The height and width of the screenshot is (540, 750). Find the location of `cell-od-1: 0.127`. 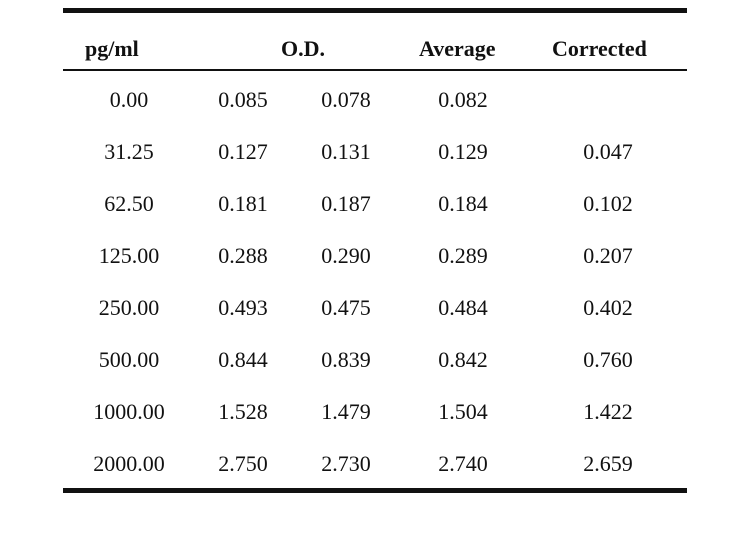

cell-od-1: 0.127 is located at coordinates (243, 151).